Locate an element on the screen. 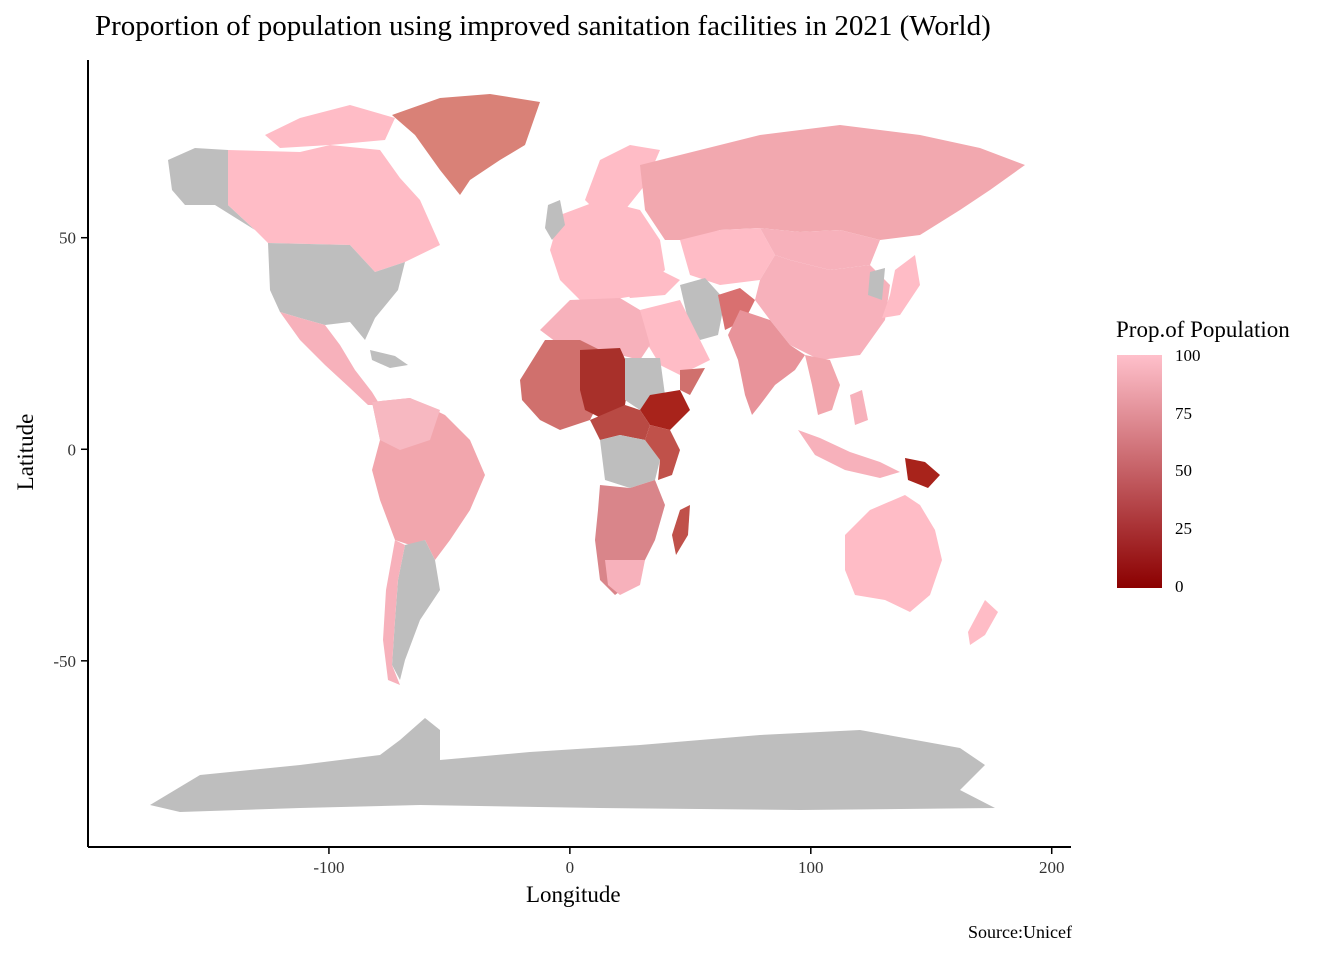 This screenshot has height=960, width=1344. region-indonesia is located at coordinates (849, 454).